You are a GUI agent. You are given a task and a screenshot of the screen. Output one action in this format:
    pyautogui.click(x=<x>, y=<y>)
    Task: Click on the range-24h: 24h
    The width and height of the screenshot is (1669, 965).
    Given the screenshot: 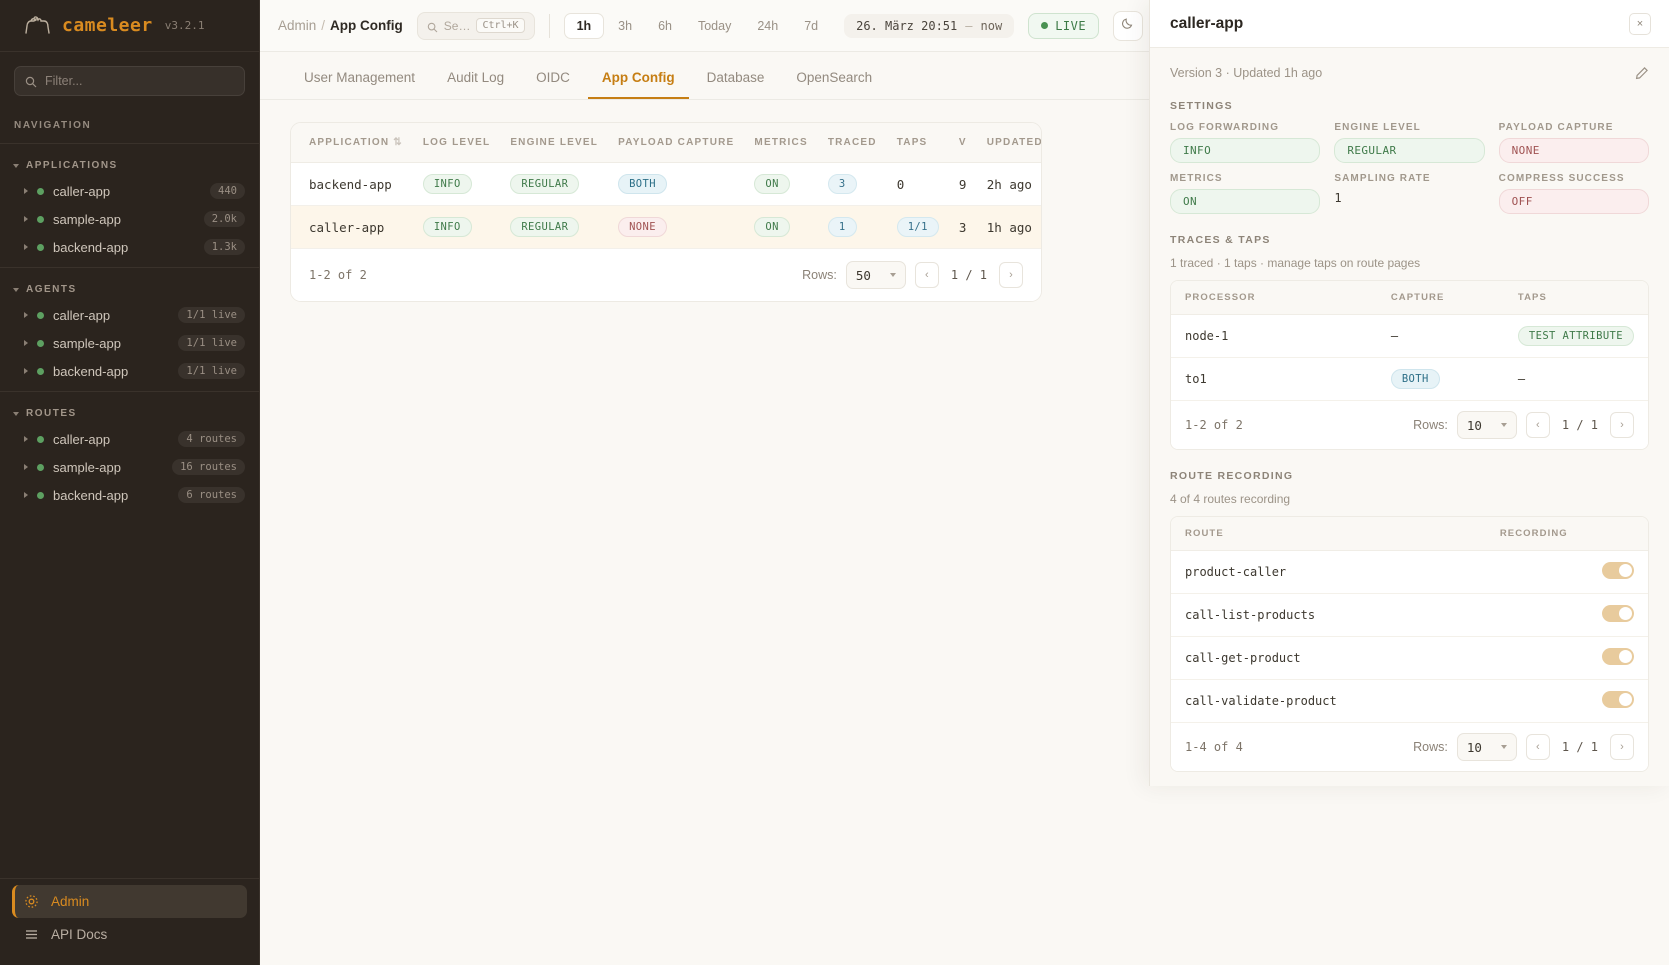 What is the action you would take?
    pyautogui.click(x=768, y=25)
    